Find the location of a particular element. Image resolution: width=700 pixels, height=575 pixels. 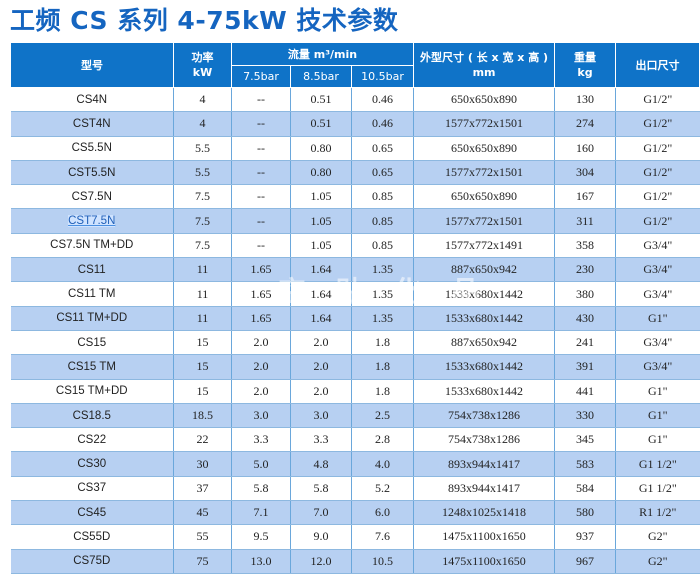

cell-model: CS7.5N is located at coordinates (92, 197).